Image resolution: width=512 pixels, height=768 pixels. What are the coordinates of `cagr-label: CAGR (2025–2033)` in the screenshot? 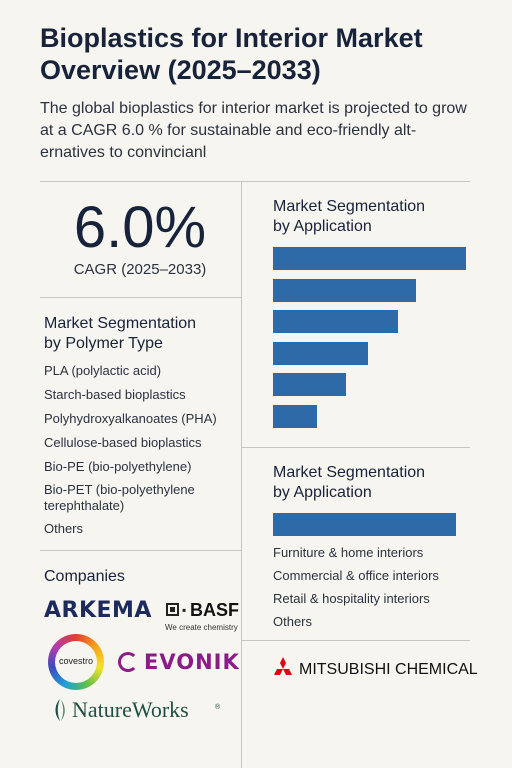 It's located at (140, 269).